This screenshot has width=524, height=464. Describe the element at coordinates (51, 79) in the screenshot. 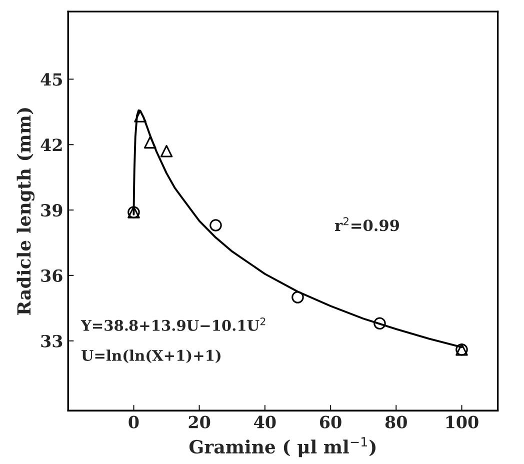

I see `y-tick-label: 45` at that location.